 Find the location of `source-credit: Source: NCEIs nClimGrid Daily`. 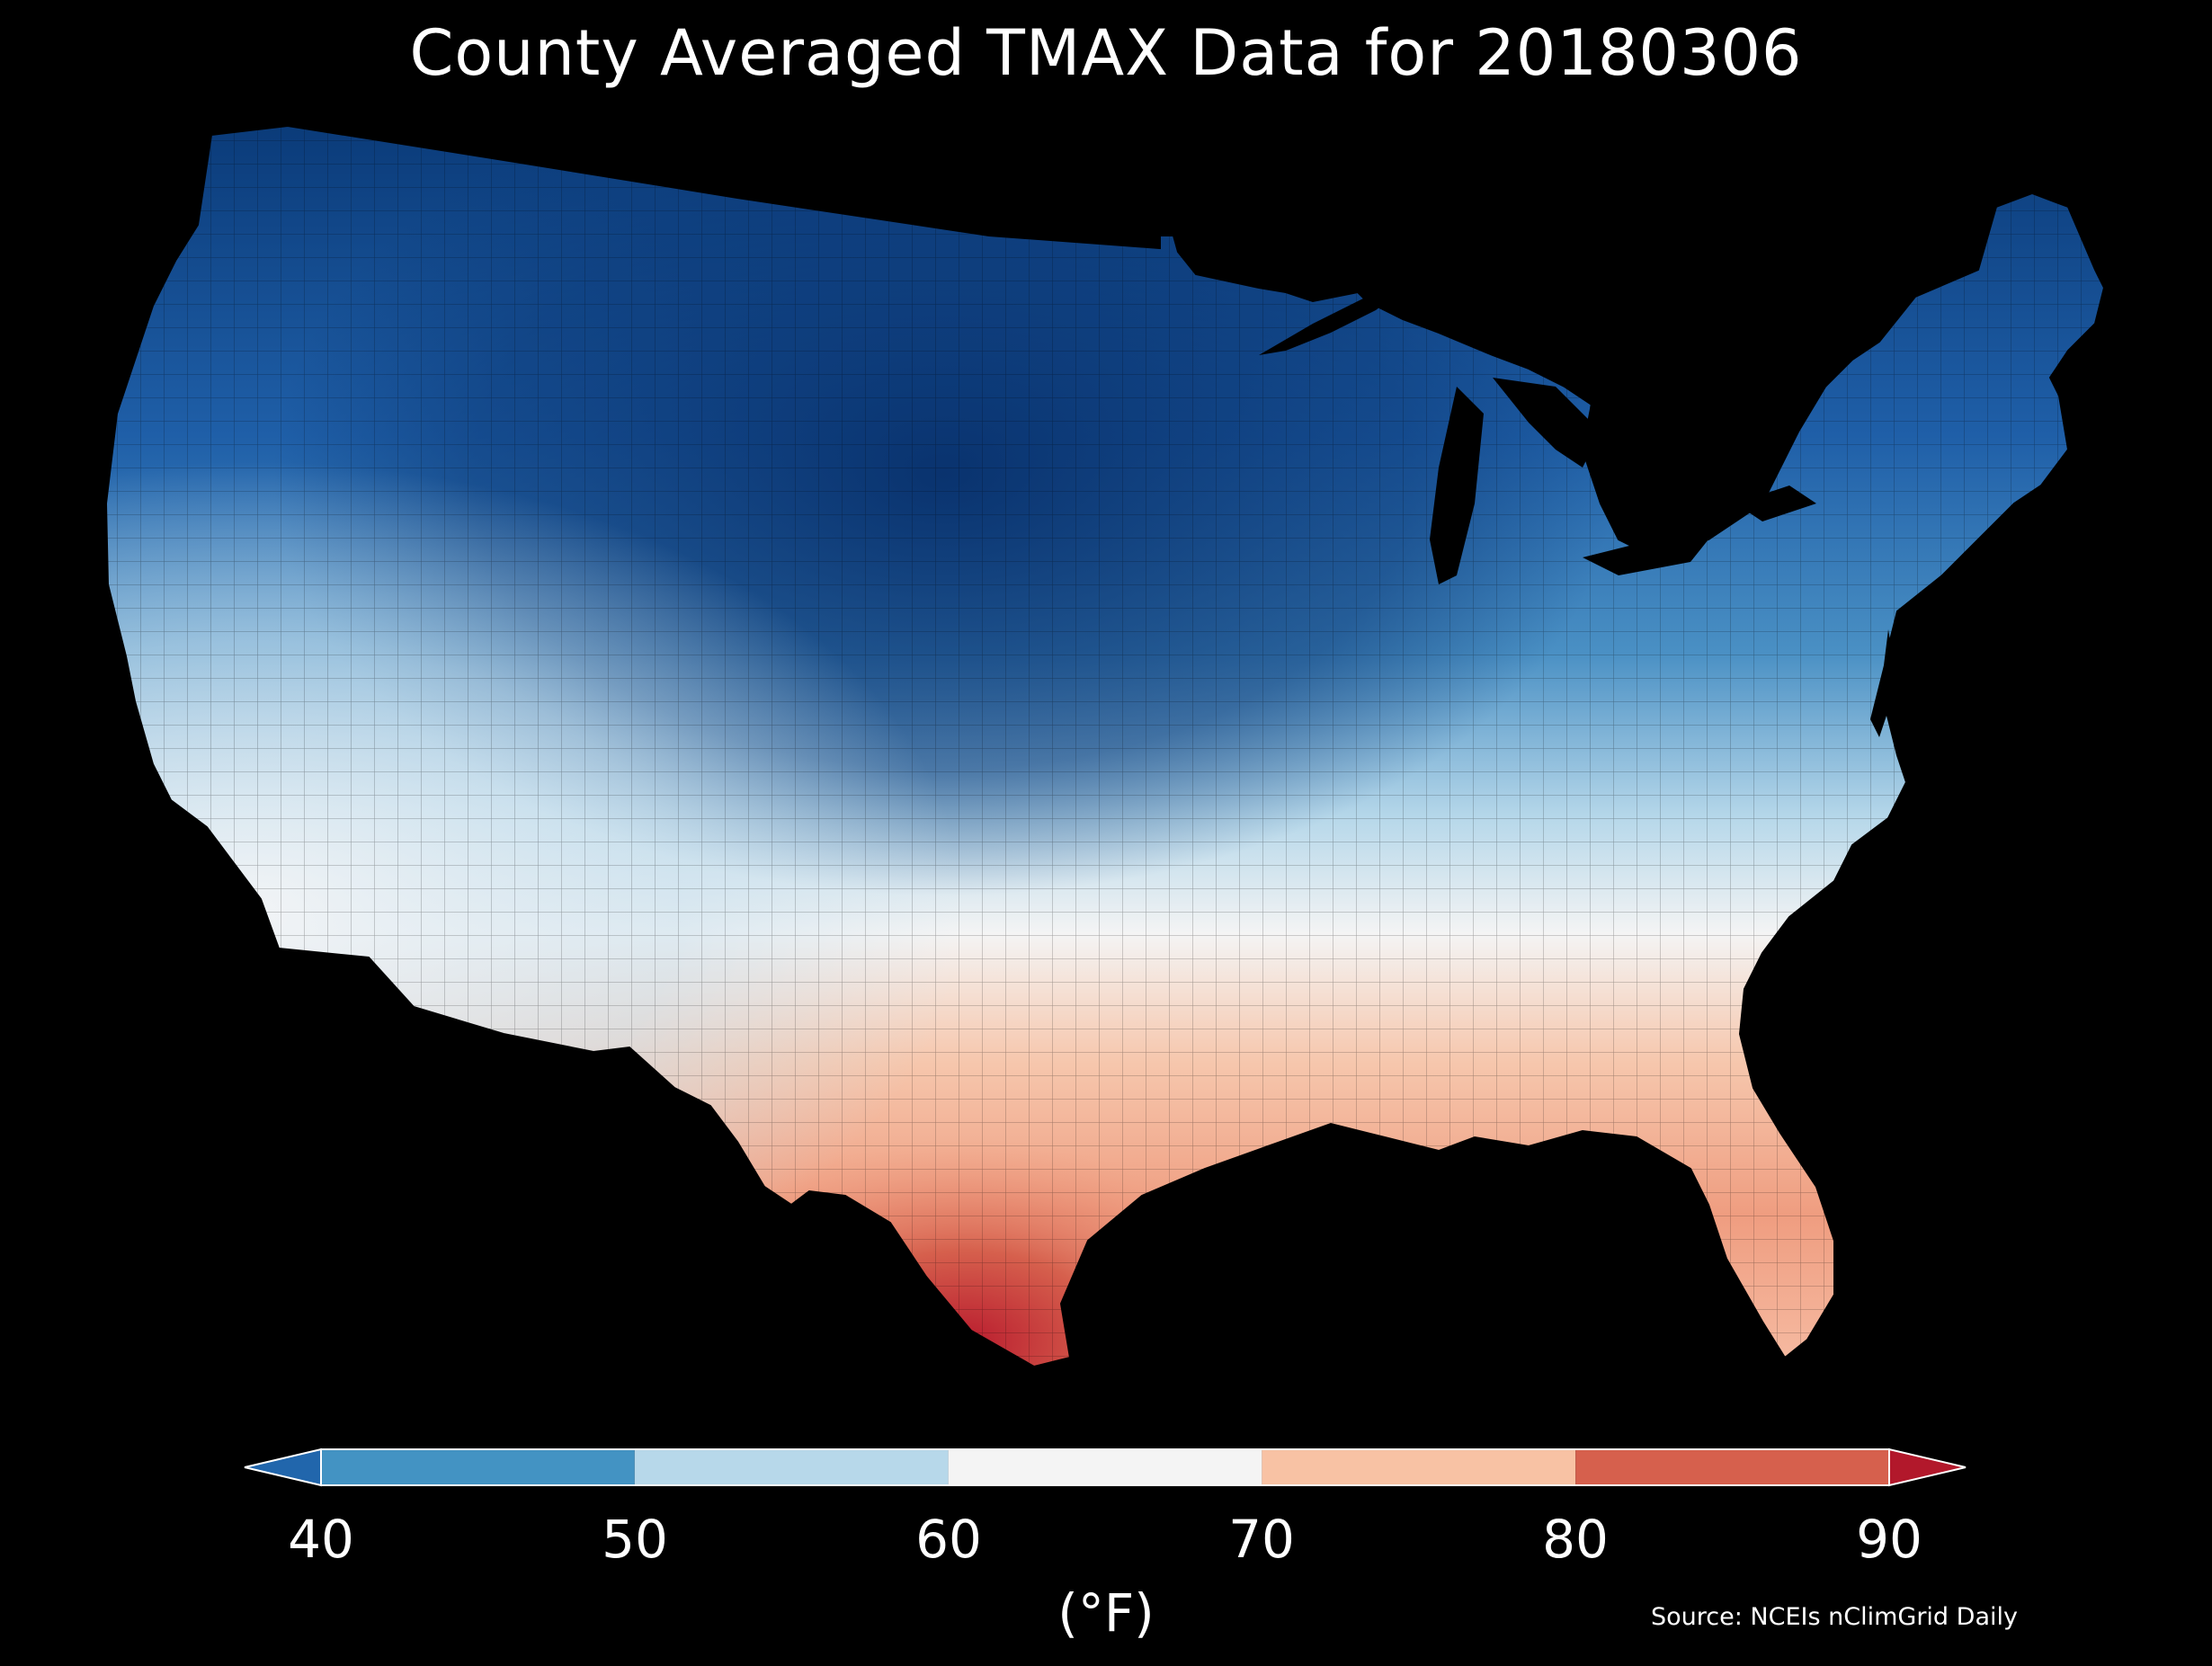

source-credit: Source: NCEIs nClimGrid Daily is located at coordinates (1834, 1617).